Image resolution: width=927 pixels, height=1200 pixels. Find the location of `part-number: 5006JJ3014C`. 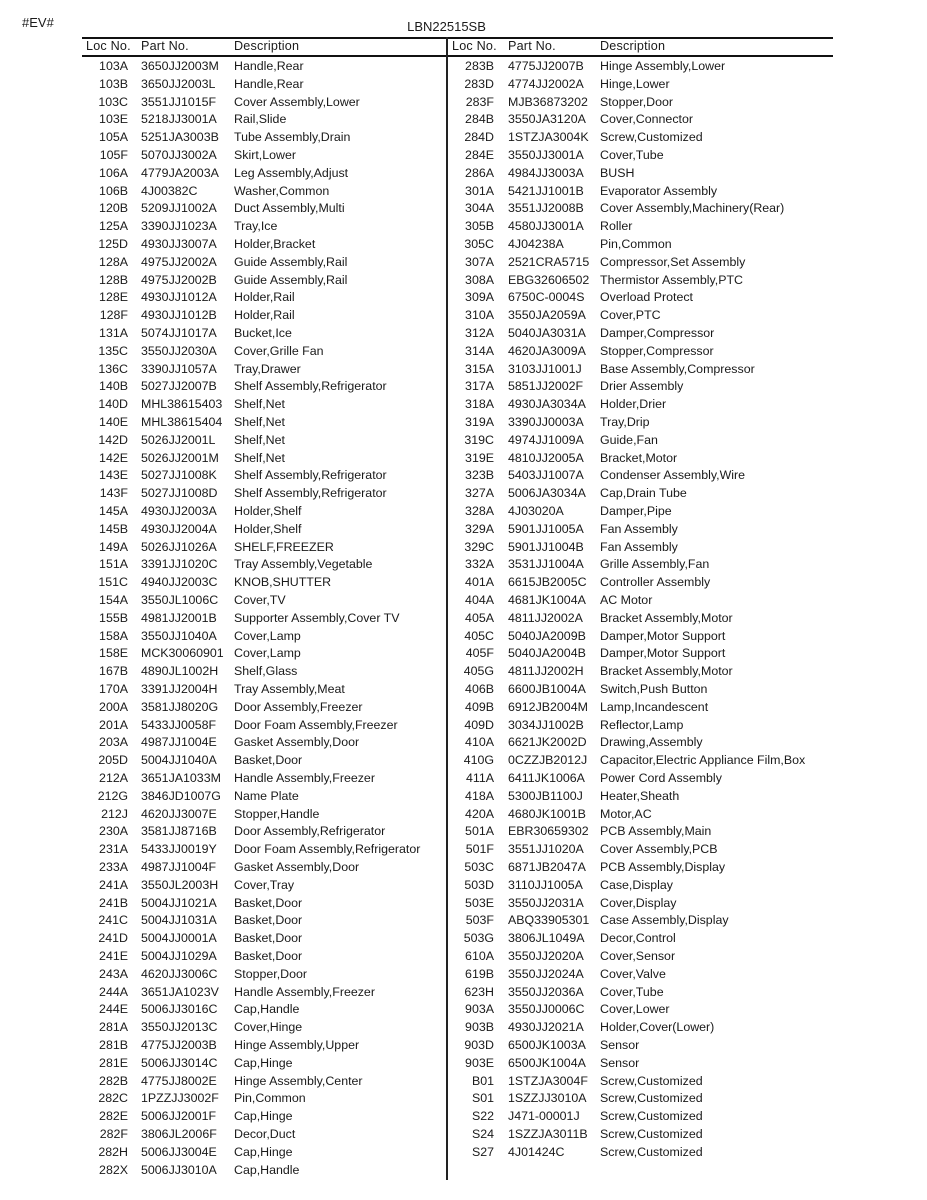

part-number: 5006JJ3014C is located at coordinates (179, 1062).